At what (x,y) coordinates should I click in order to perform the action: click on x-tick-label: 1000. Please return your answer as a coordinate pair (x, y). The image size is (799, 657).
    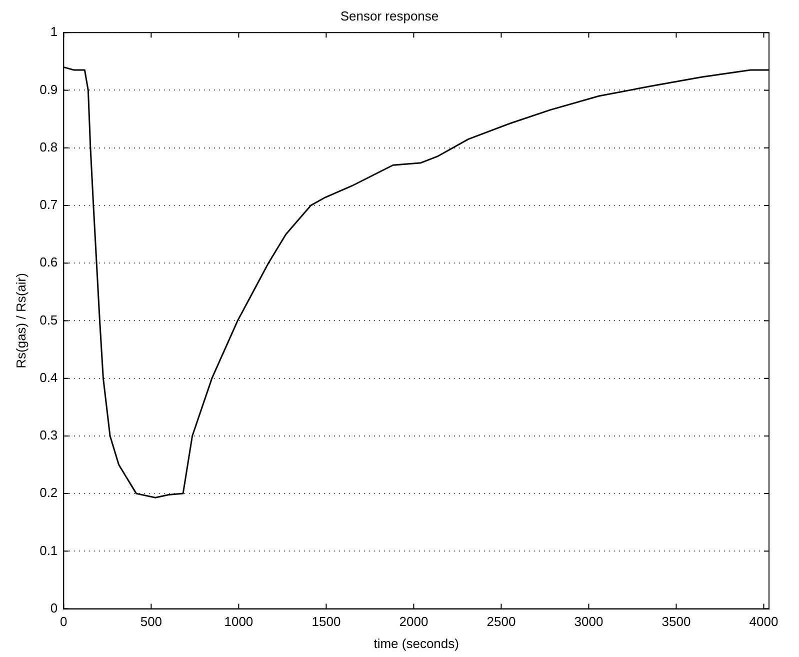
    Looking at the image, I should click on (239, 622).